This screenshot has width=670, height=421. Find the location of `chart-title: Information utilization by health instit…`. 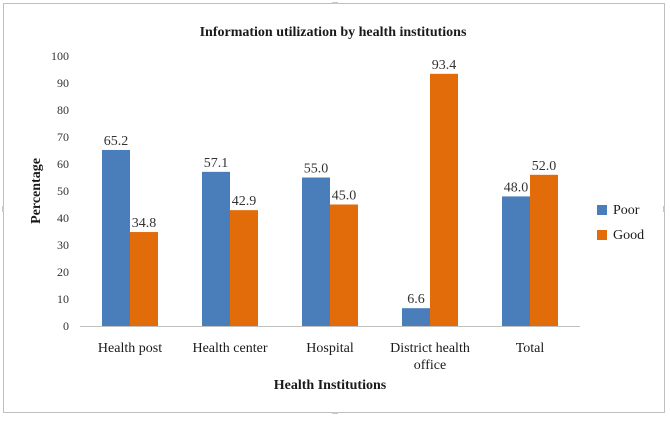

chart-title: Information utilization by health instit… is located at coordinates (333, 32).